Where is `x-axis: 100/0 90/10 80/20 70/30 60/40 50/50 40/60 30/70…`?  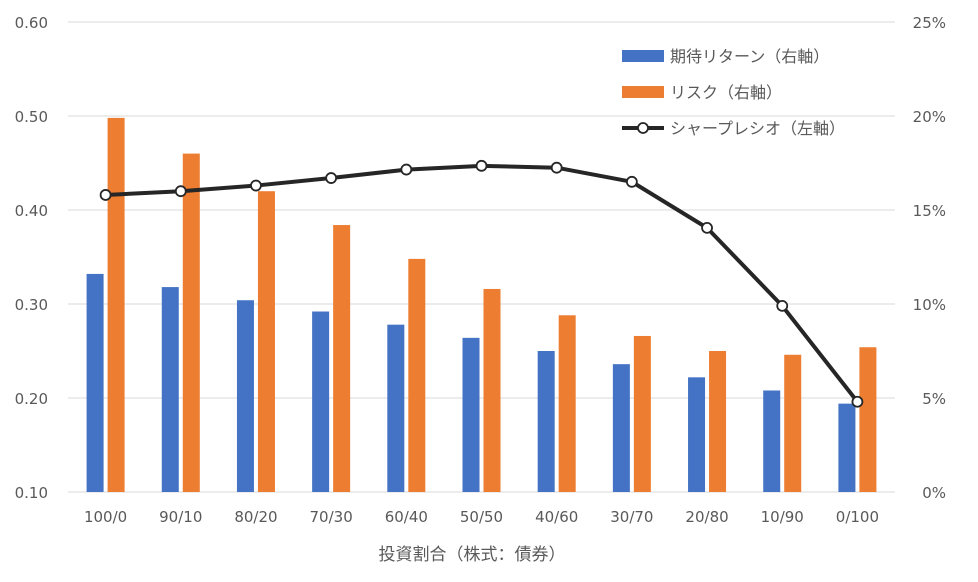
x-axis: 100/0 90/10 80/20 70/30 60/40 50/50 40/60 30/70… is located at coordinates (481, 517).